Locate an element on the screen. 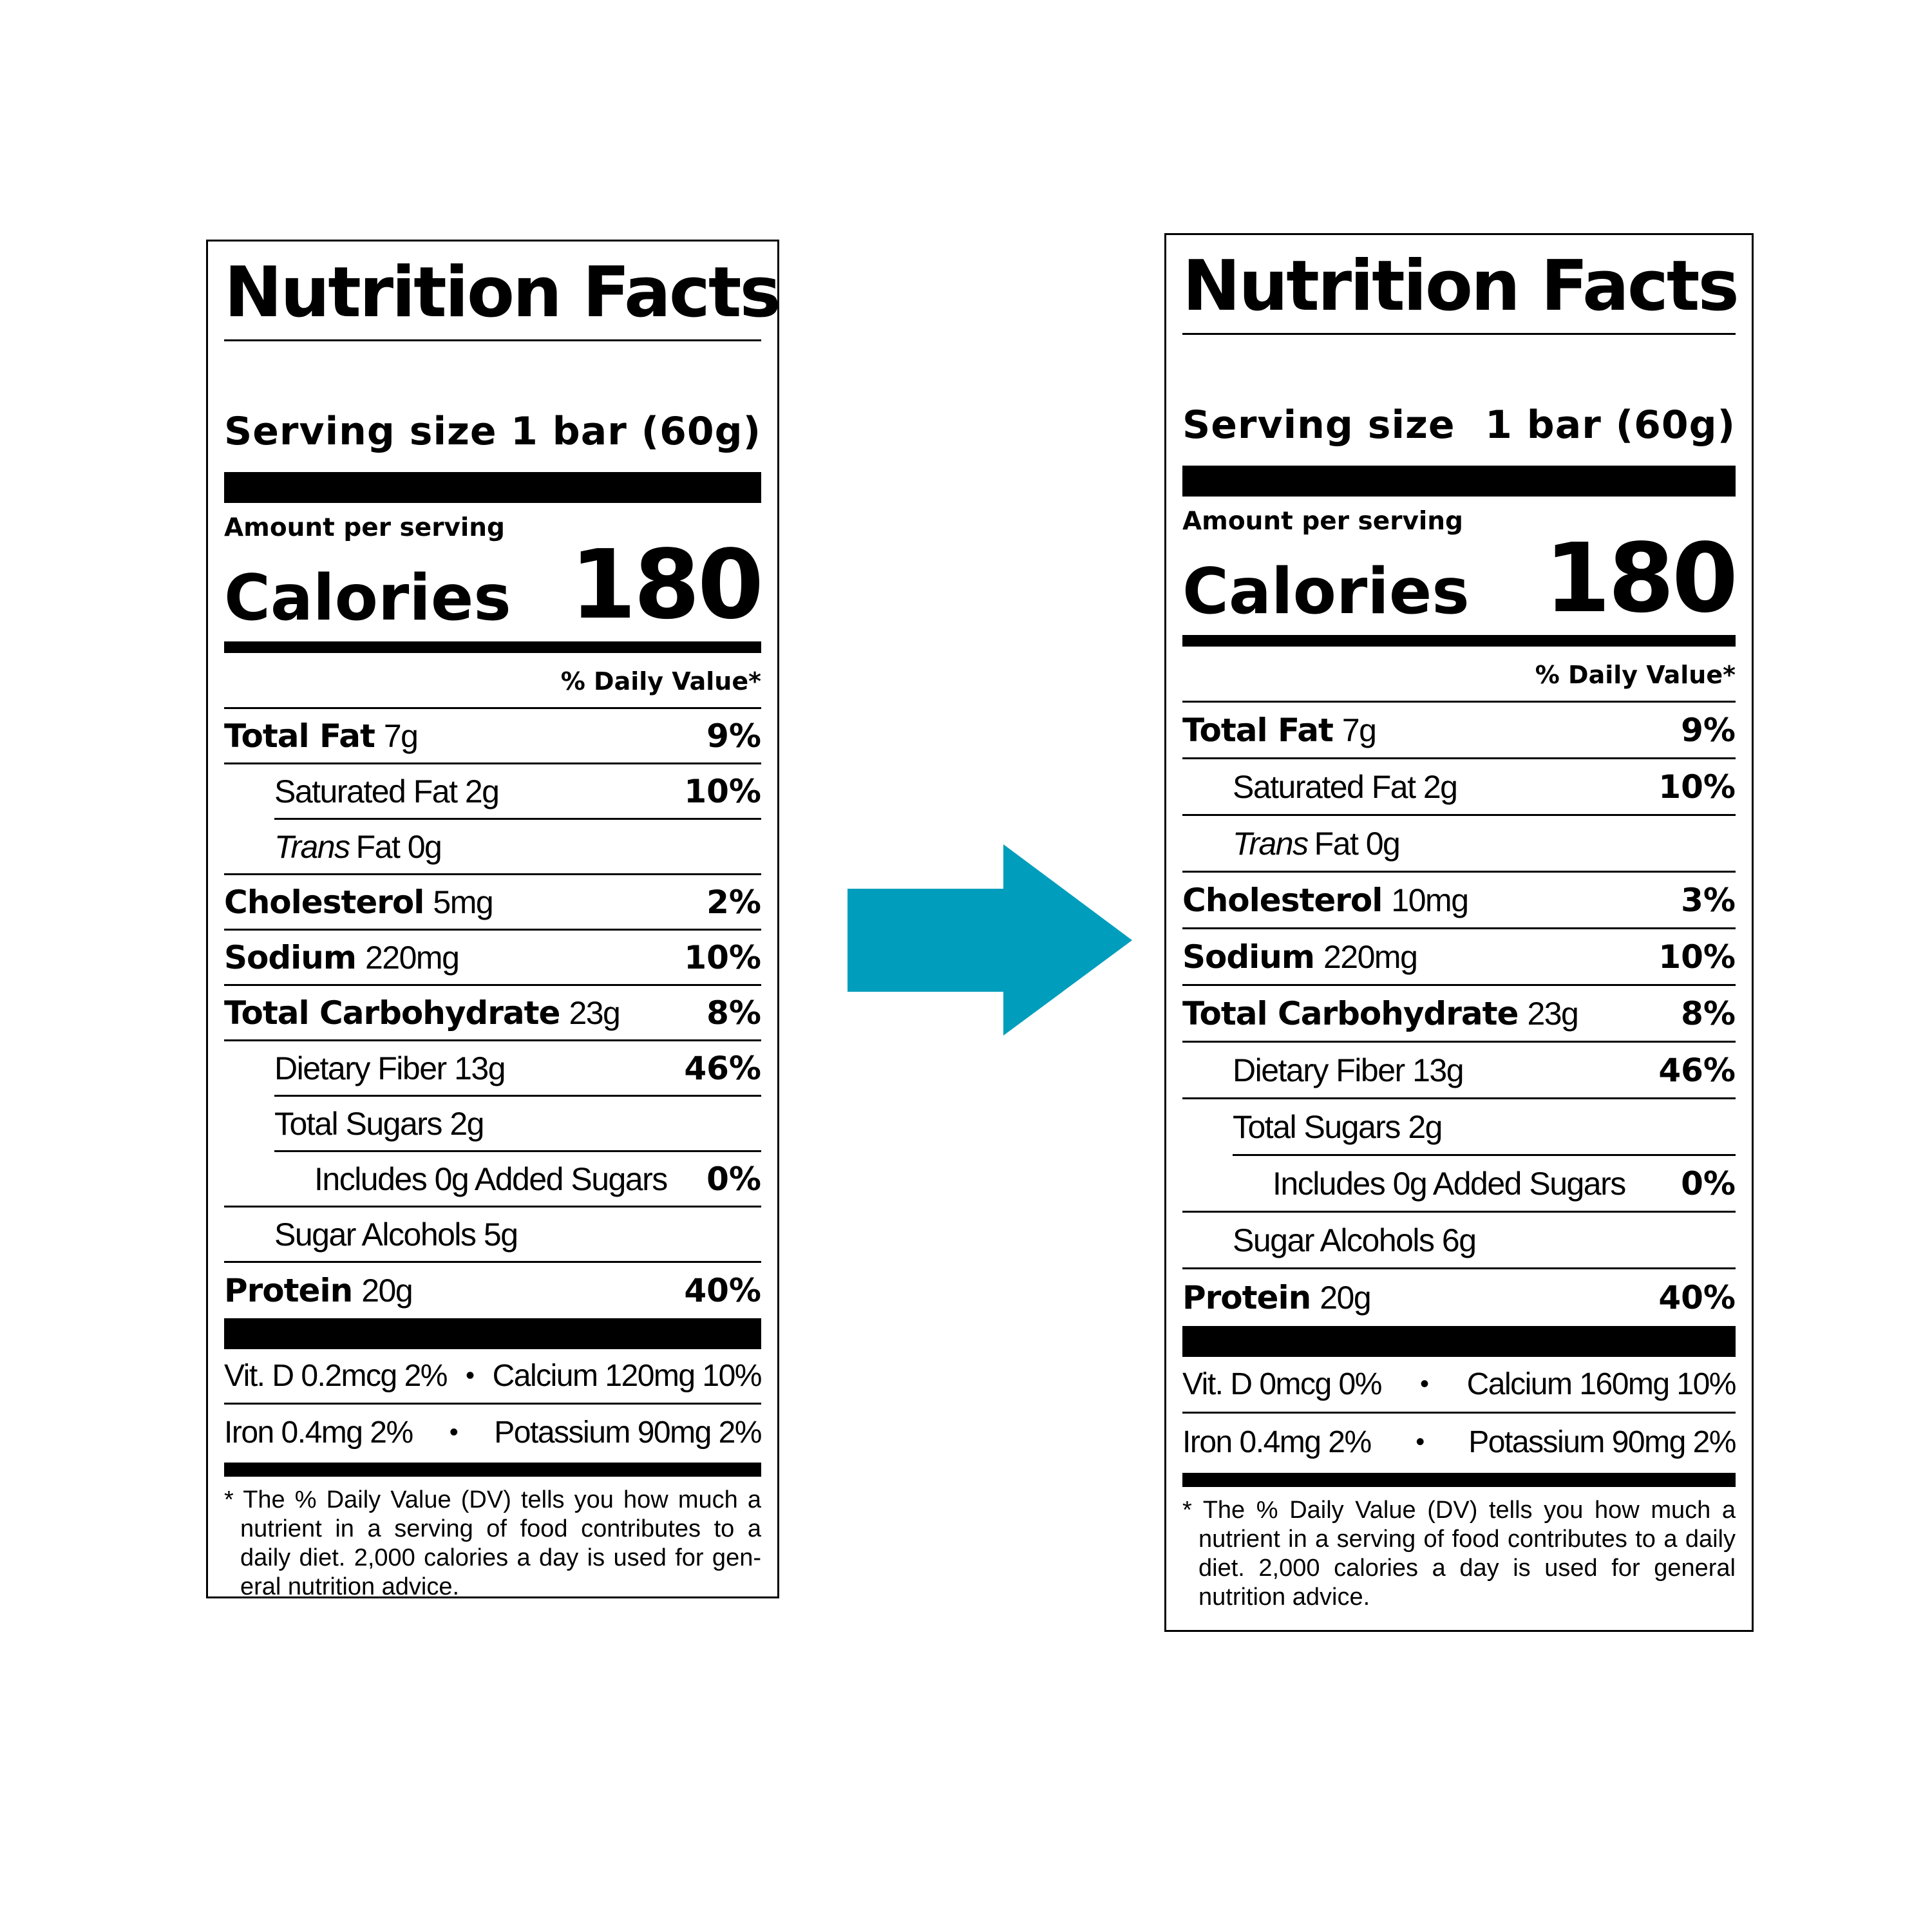 The height and width of the screenshot is (1932, 1932). arrow-shape is located at coordinates (990, 940).